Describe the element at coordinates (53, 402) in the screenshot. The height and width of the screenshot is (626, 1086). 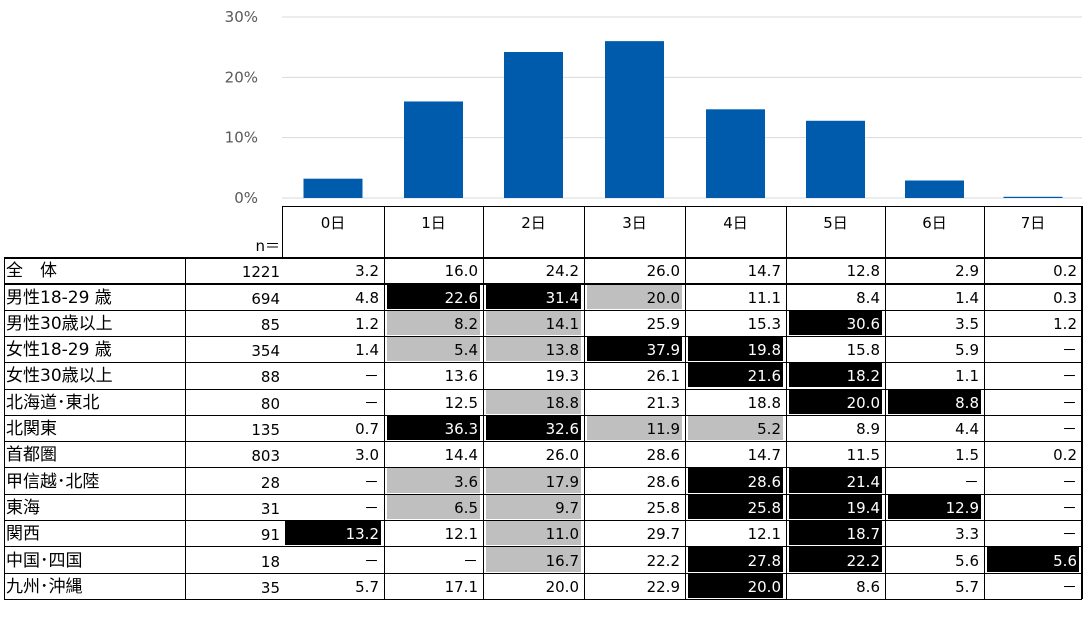
I see `row-label: 北海道･東北` at that location.